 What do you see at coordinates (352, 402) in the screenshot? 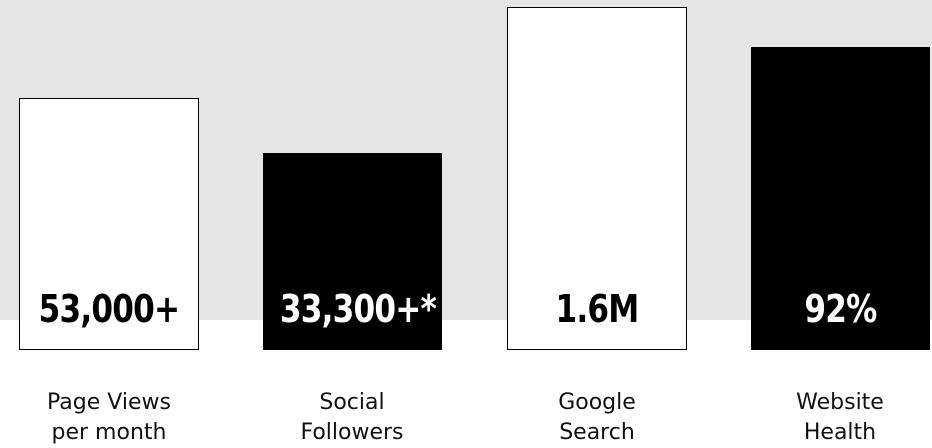
I see `stat-label-line-1: Social` at bounding box center [352, 402].